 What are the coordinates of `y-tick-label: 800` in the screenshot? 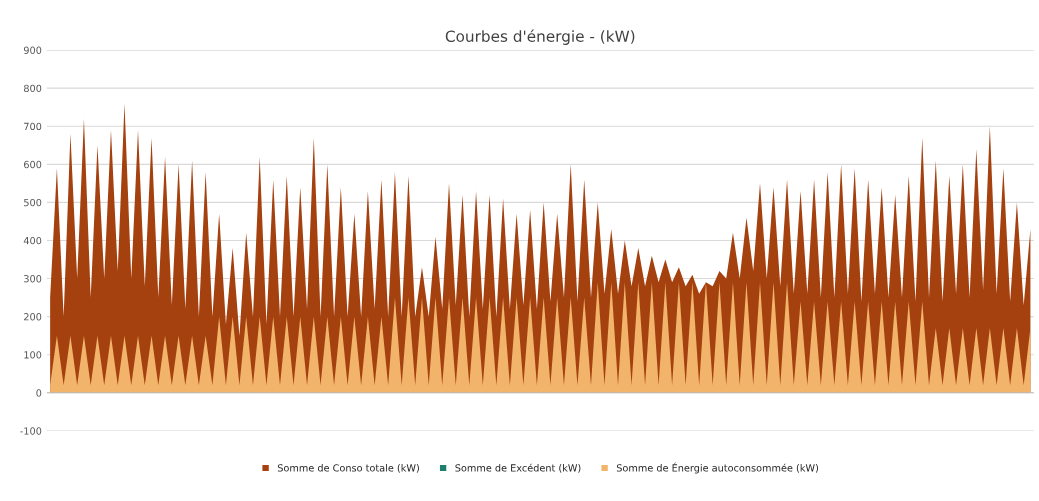 It's located at (33, 88).